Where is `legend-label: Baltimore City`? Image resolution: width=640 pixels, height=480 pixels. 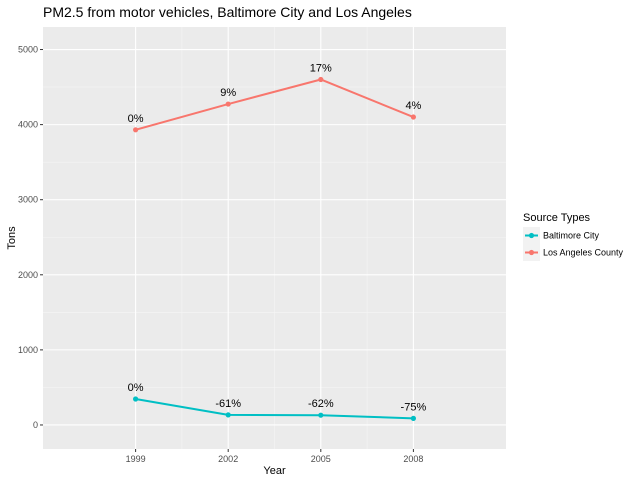
legend-label: Baltimore City is located at coordinates (571, 236).